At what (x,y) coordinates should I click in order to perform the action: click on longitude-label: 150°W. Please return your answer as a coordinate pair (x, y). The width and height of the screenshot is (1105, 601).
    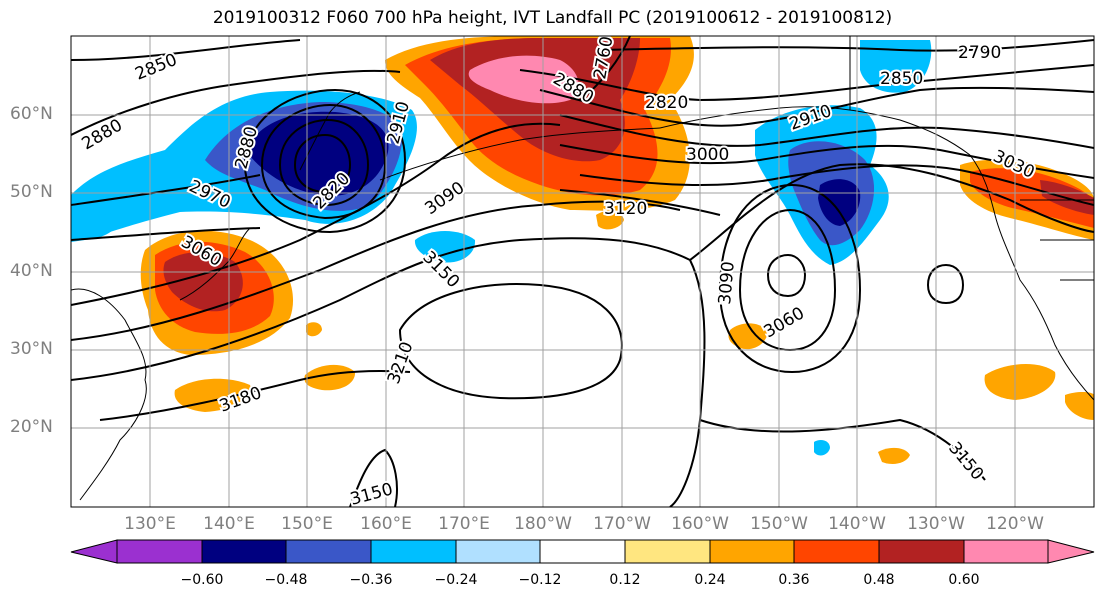
    Looking at the image, I should click on (779, 524).